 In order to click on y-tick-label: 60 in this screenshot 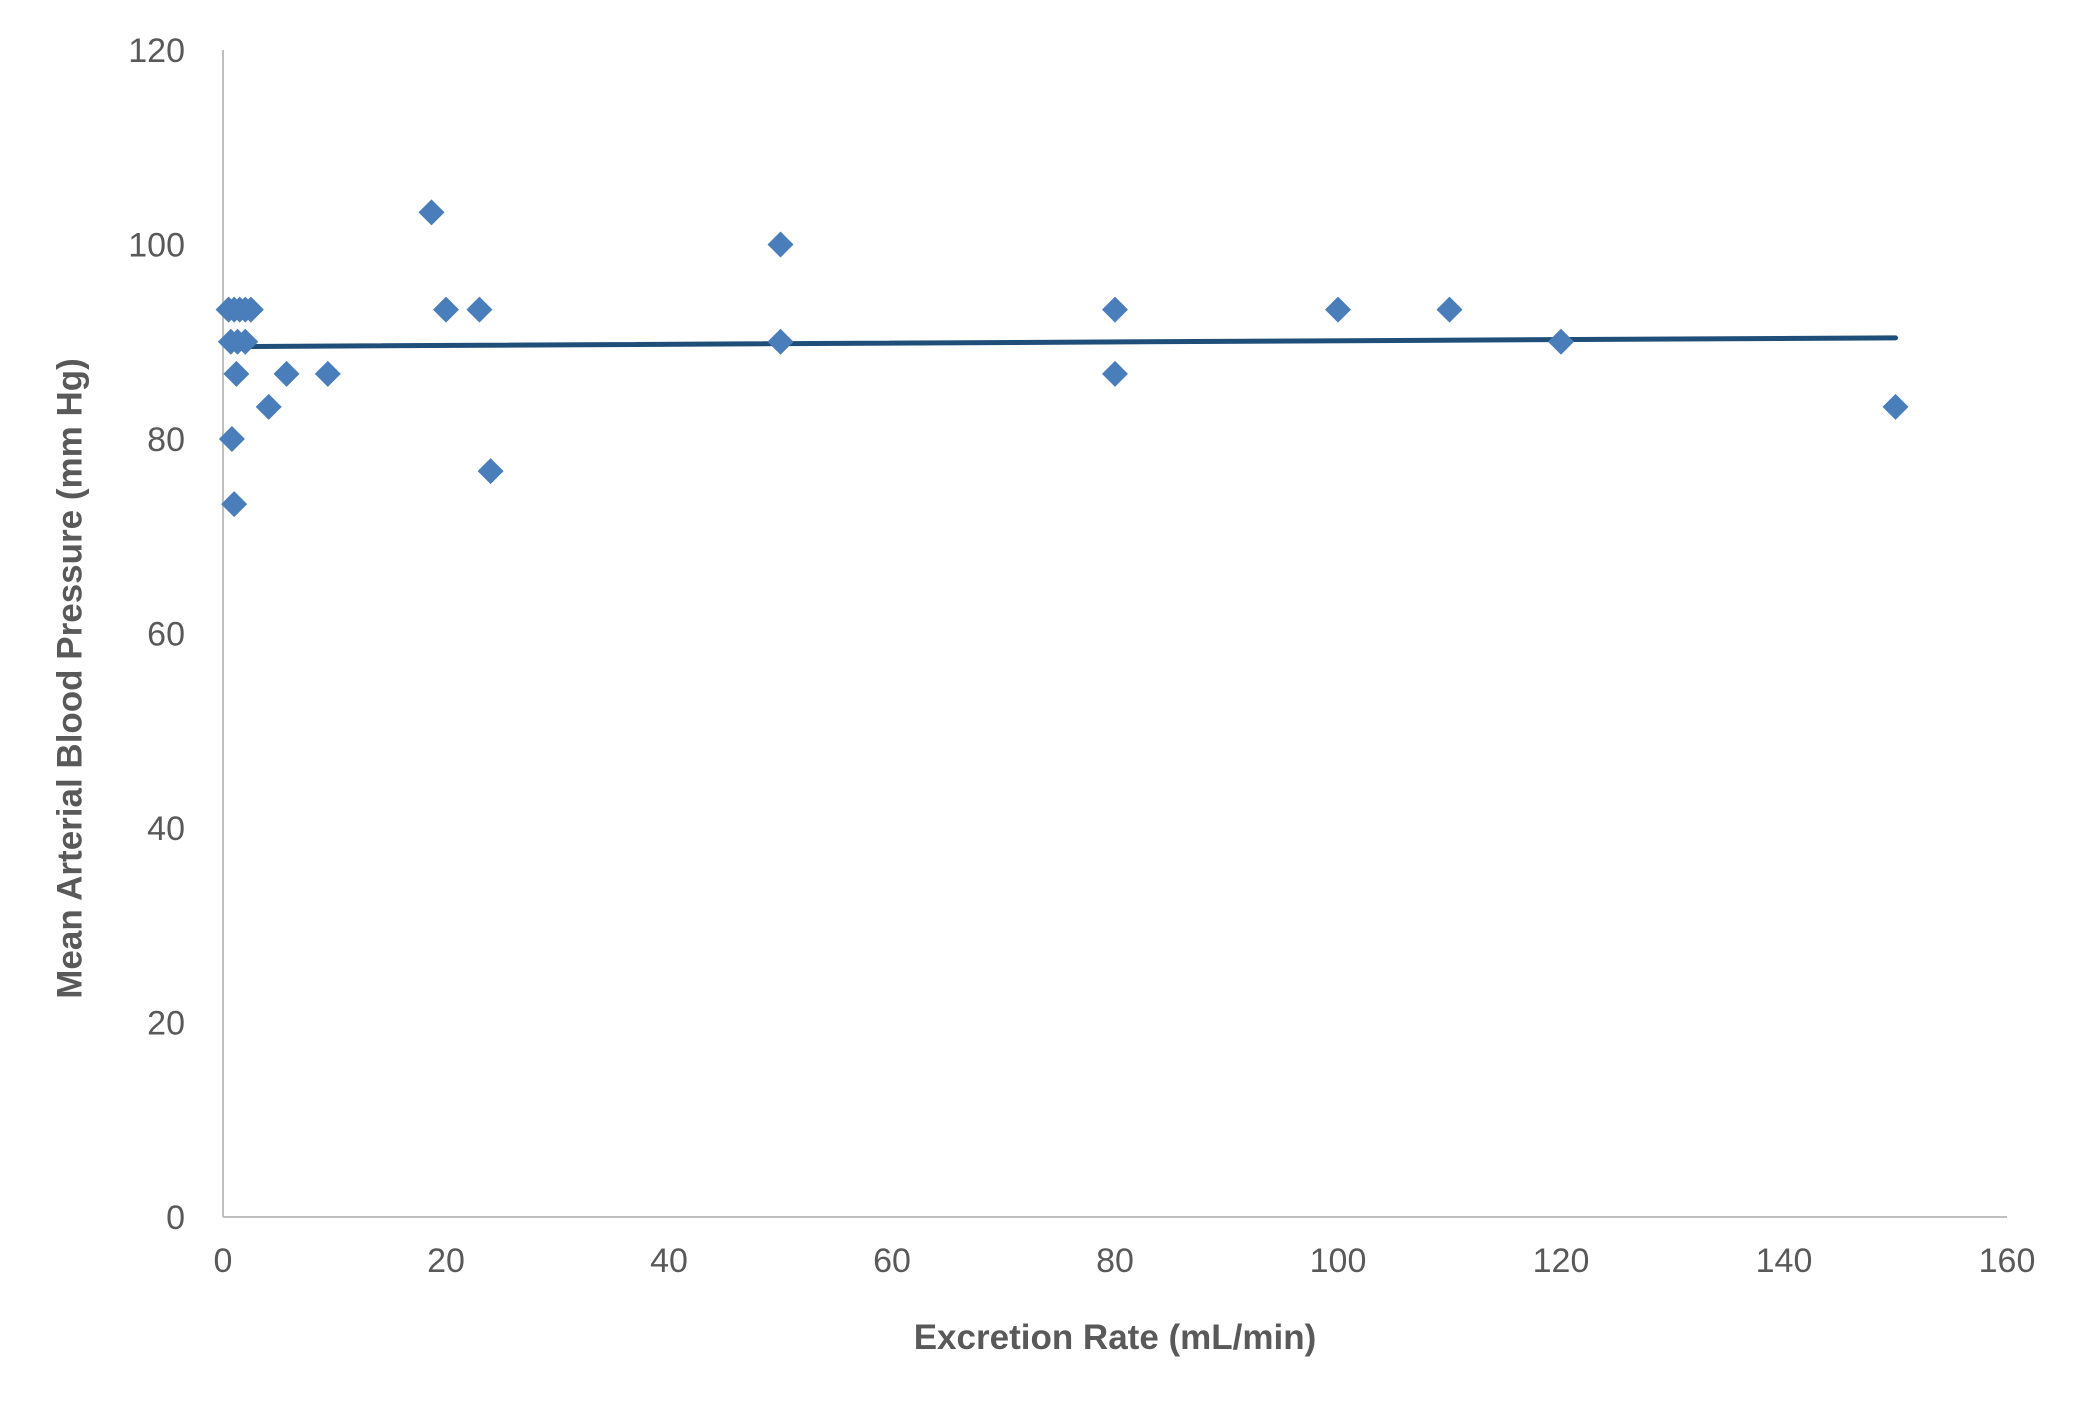, I will do `click(166, 635)`.